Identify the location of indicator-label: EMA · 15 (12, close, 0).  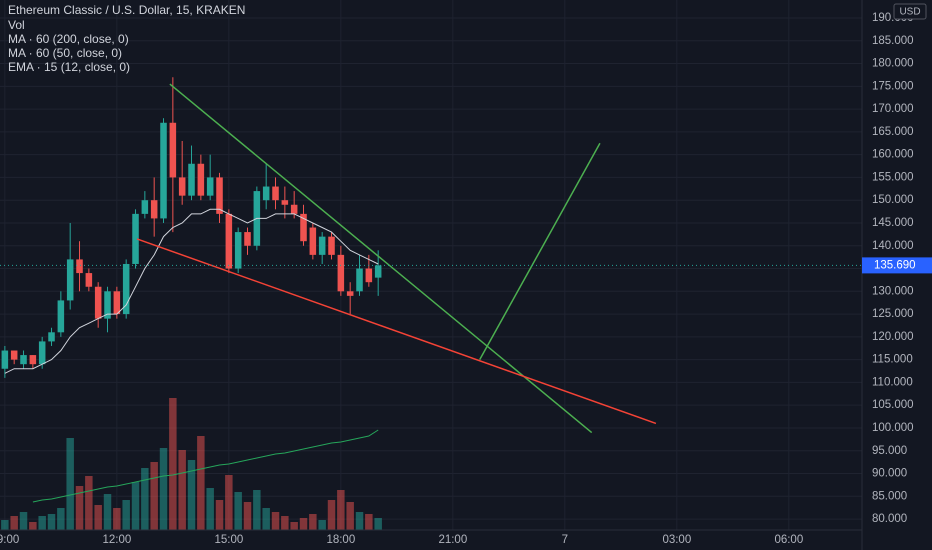
(69, 67).